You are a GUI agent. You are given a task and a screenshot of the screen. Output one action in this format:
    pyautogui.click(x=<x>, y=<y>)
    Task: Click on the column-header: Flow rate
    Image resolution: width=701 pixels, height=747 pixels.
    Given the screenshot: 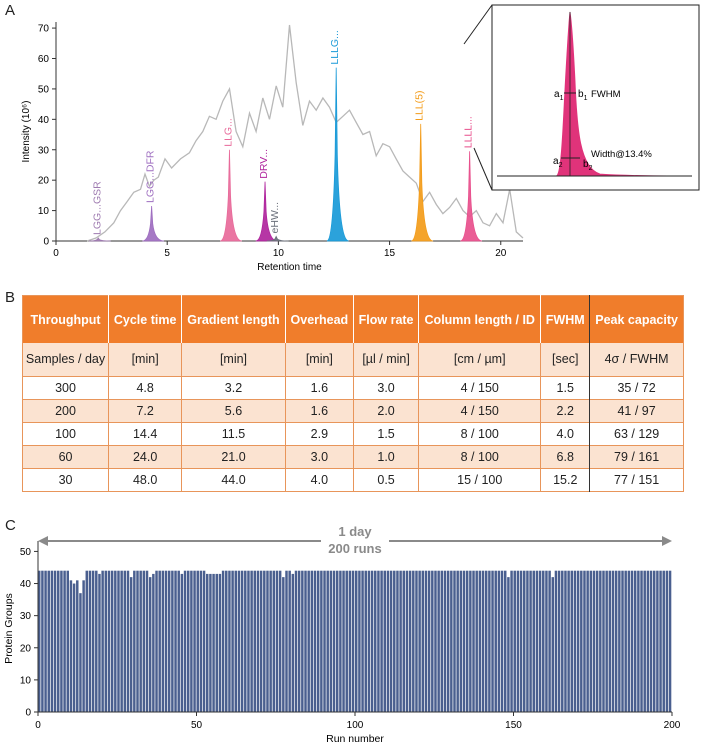 What is the action you would take?
    pyautogui.click(x=386, y=319)
    